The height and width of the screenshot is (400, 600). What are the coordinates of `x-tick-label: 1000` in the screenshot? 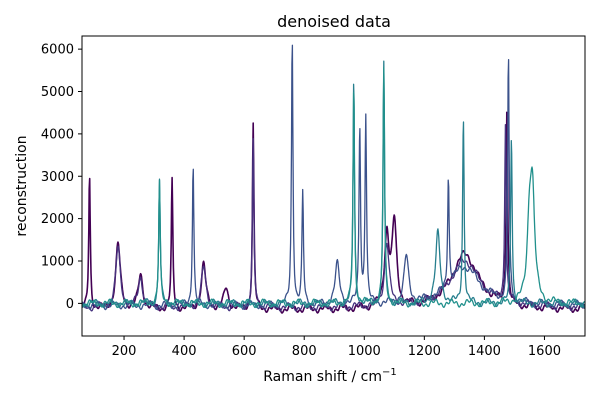 It's located at (364, 351).